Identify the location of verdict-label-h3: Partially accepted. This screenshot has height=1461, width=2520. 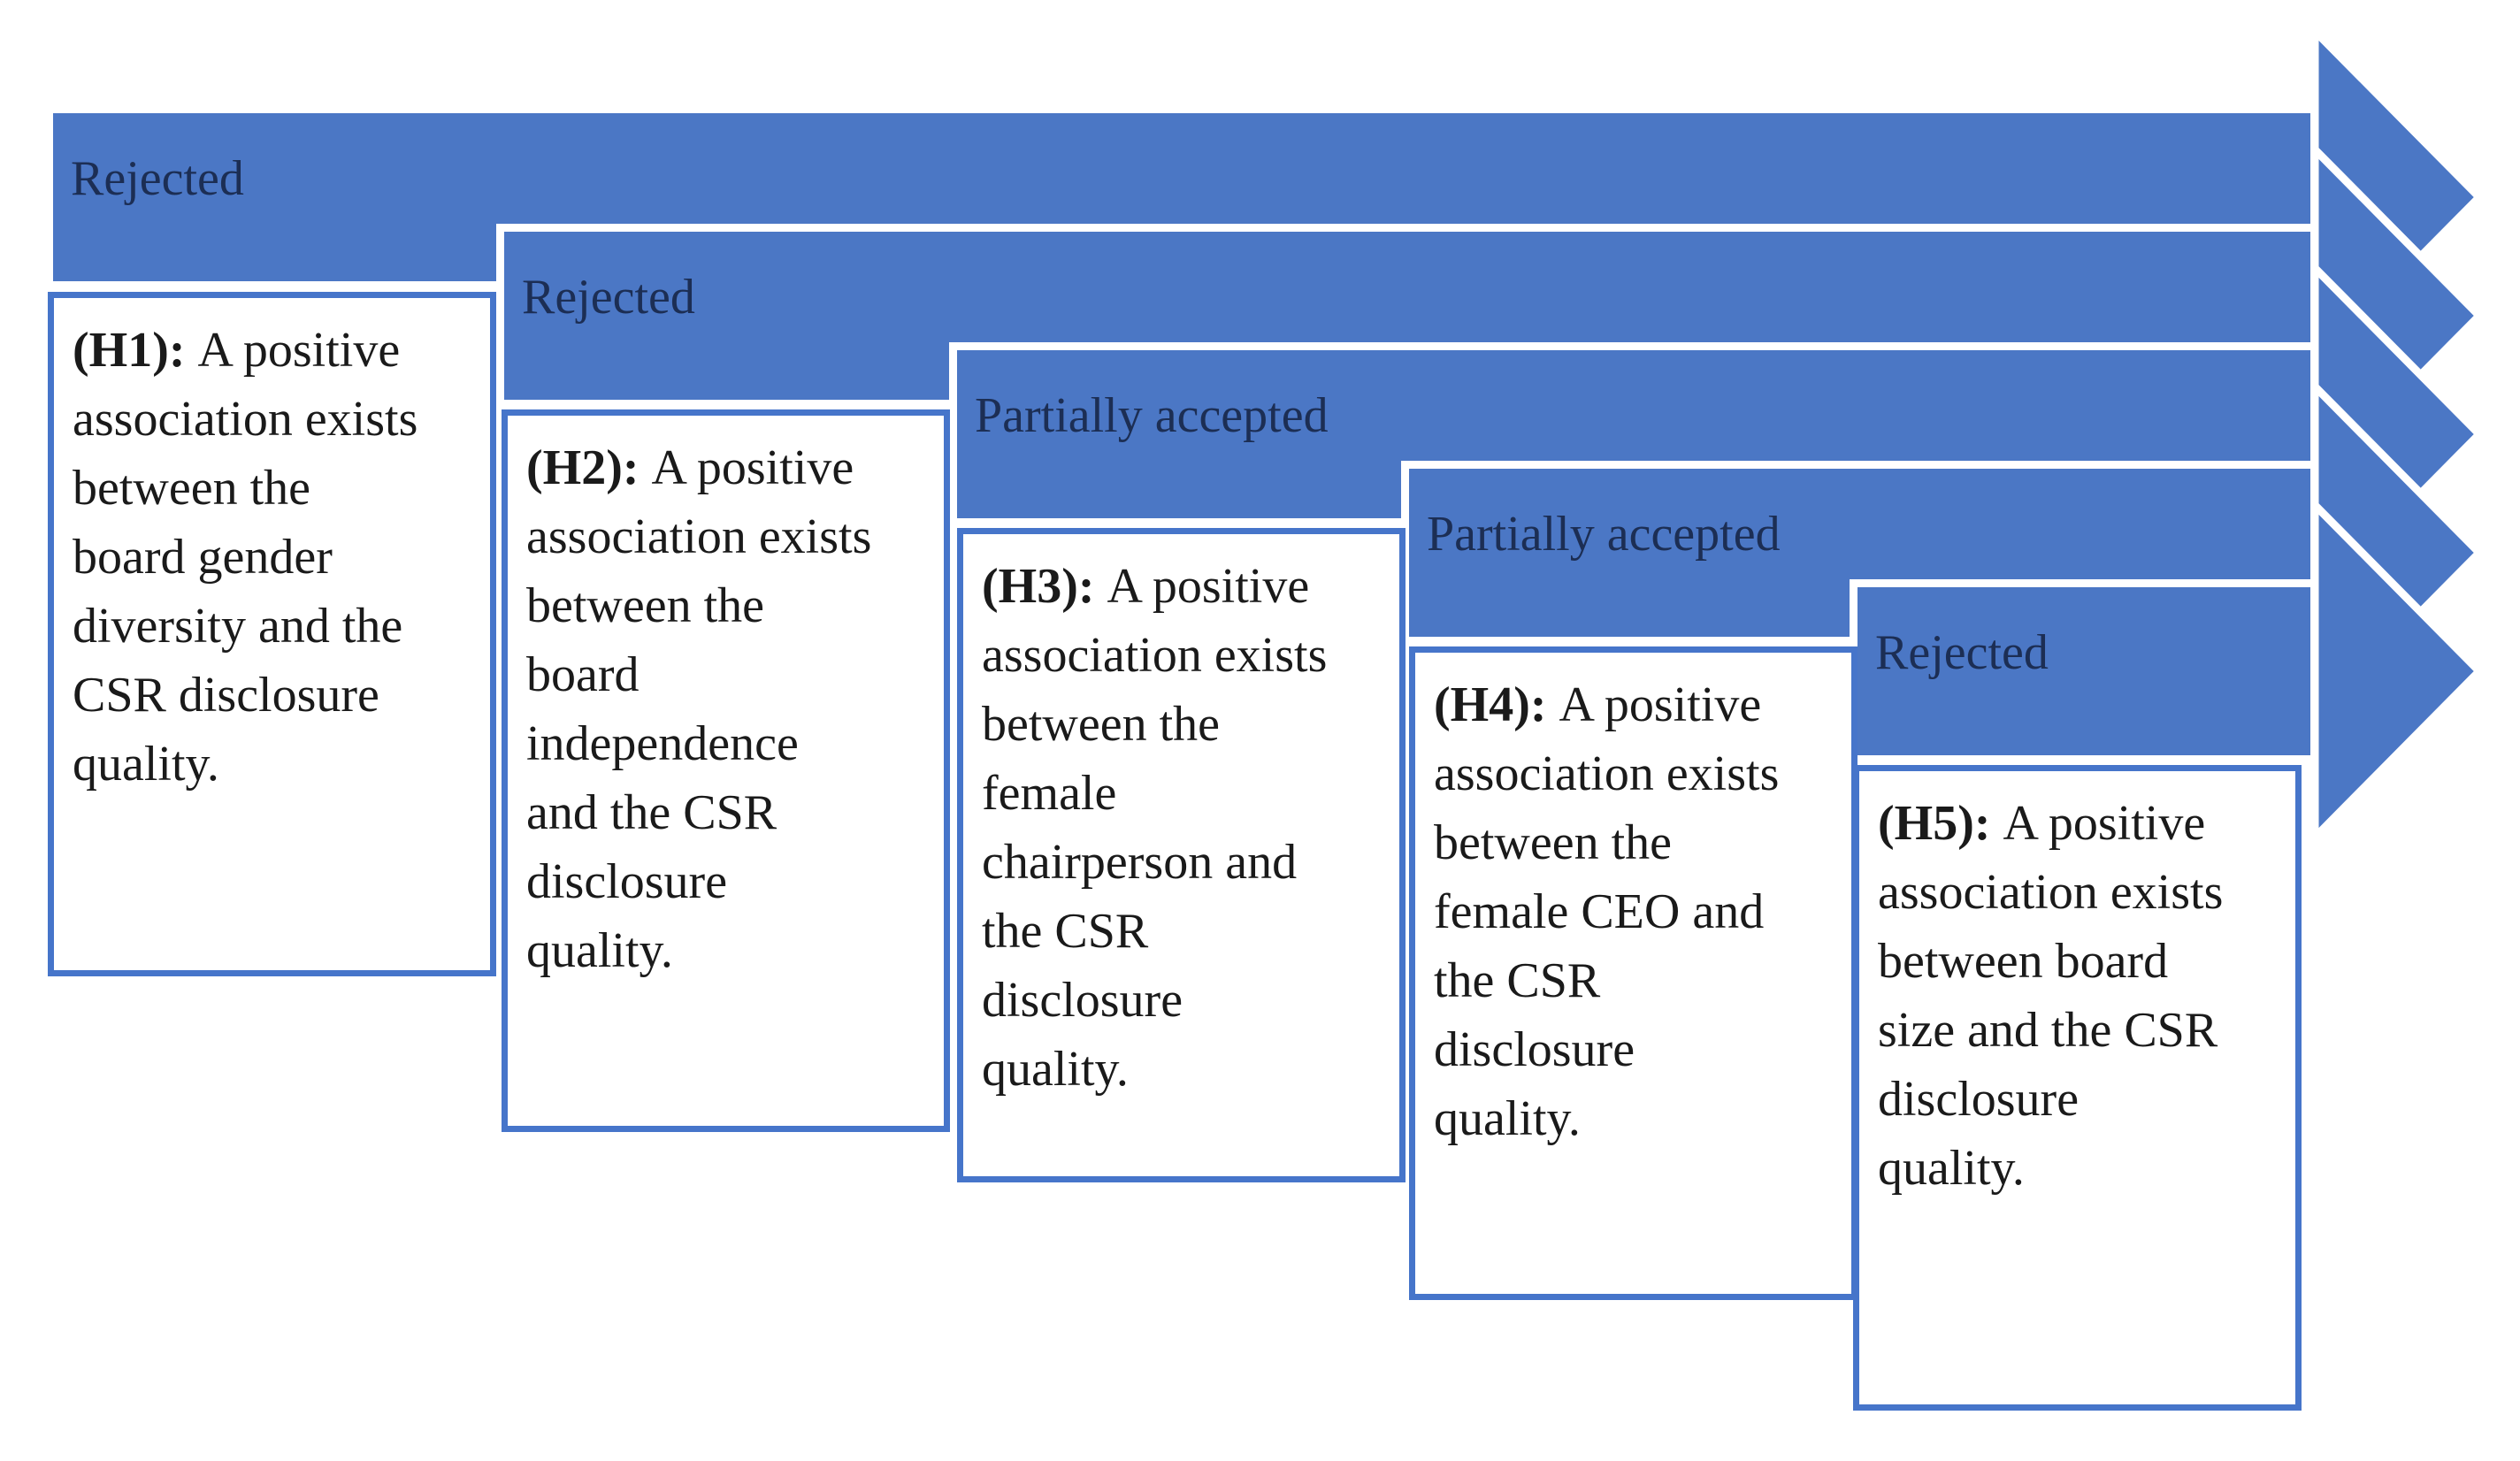
(1152, 415).